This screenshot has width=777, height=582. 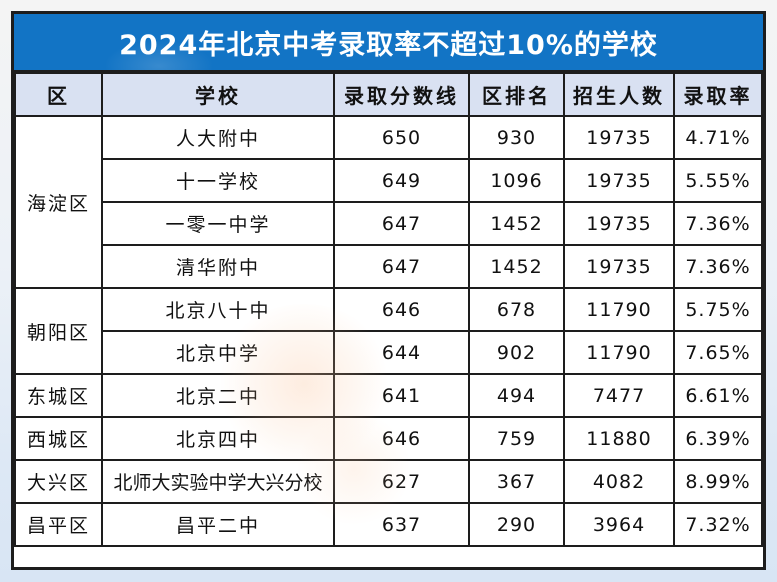 What do you see at coordinates (516, 524) in the screenshot?
I see `district-rank-cell: 290` at bounding box center [516, 524].